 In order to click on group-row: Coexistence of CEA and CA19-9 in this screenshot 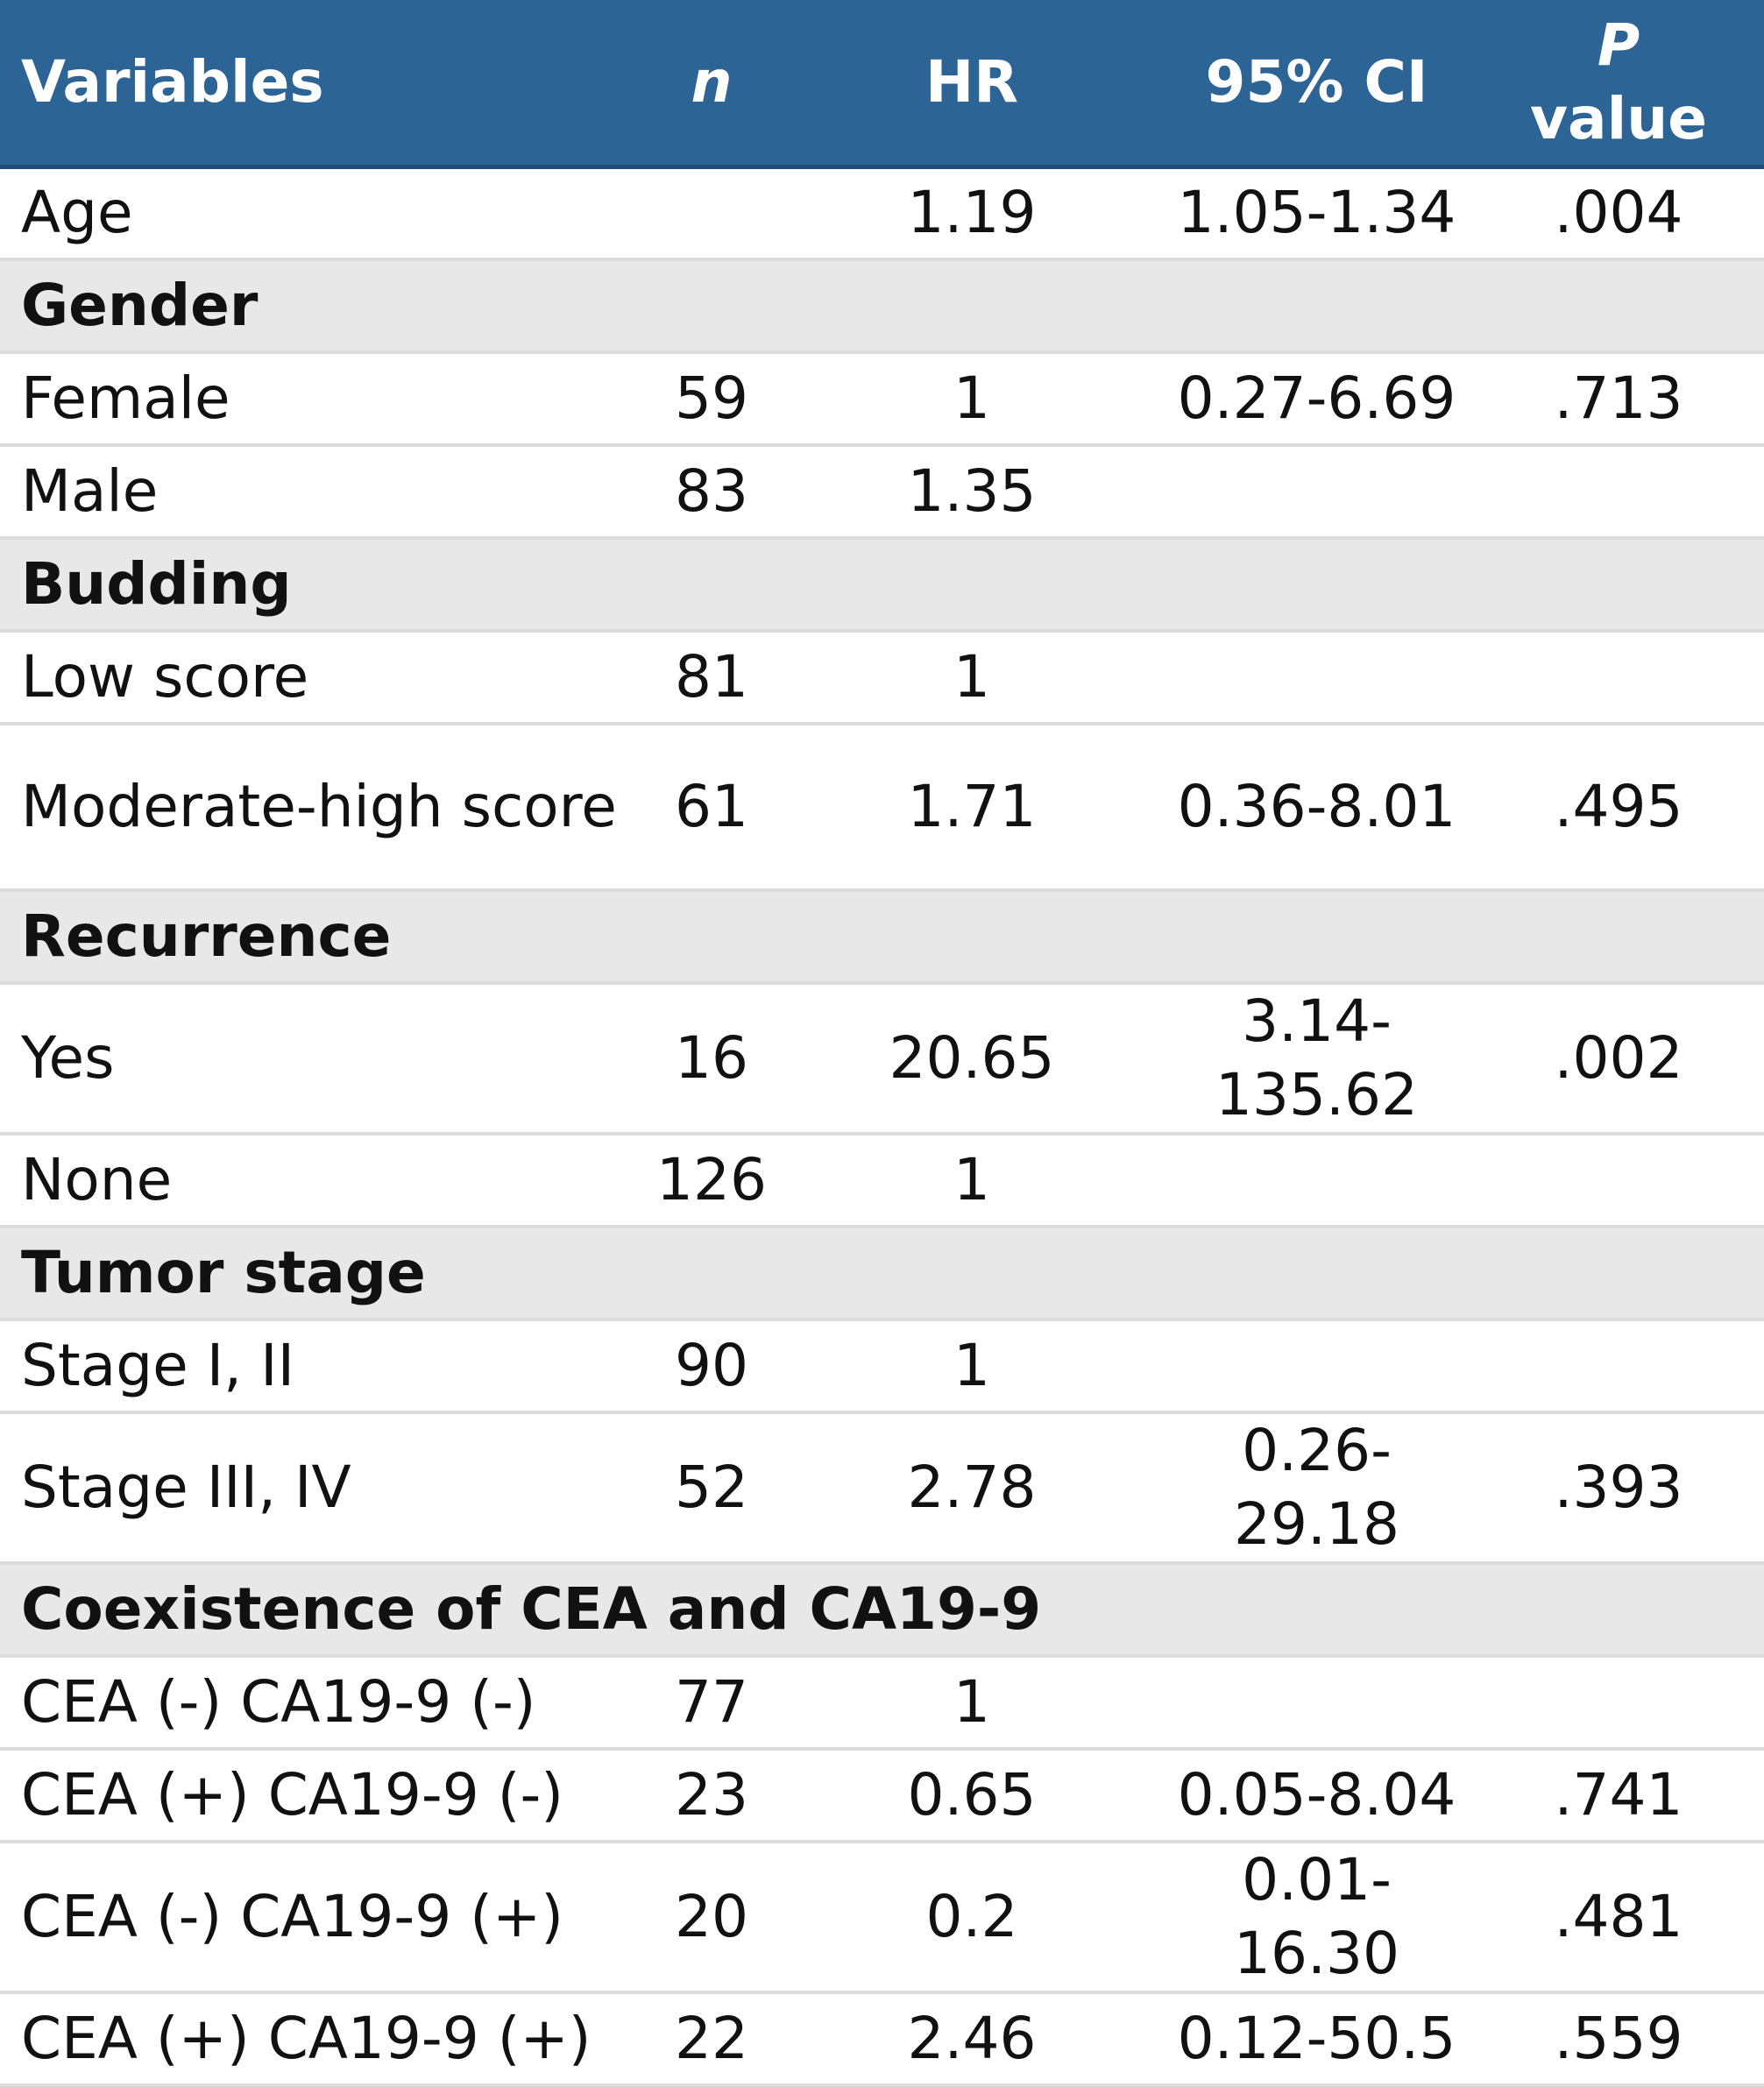, I will do `click(882, 1610)`.